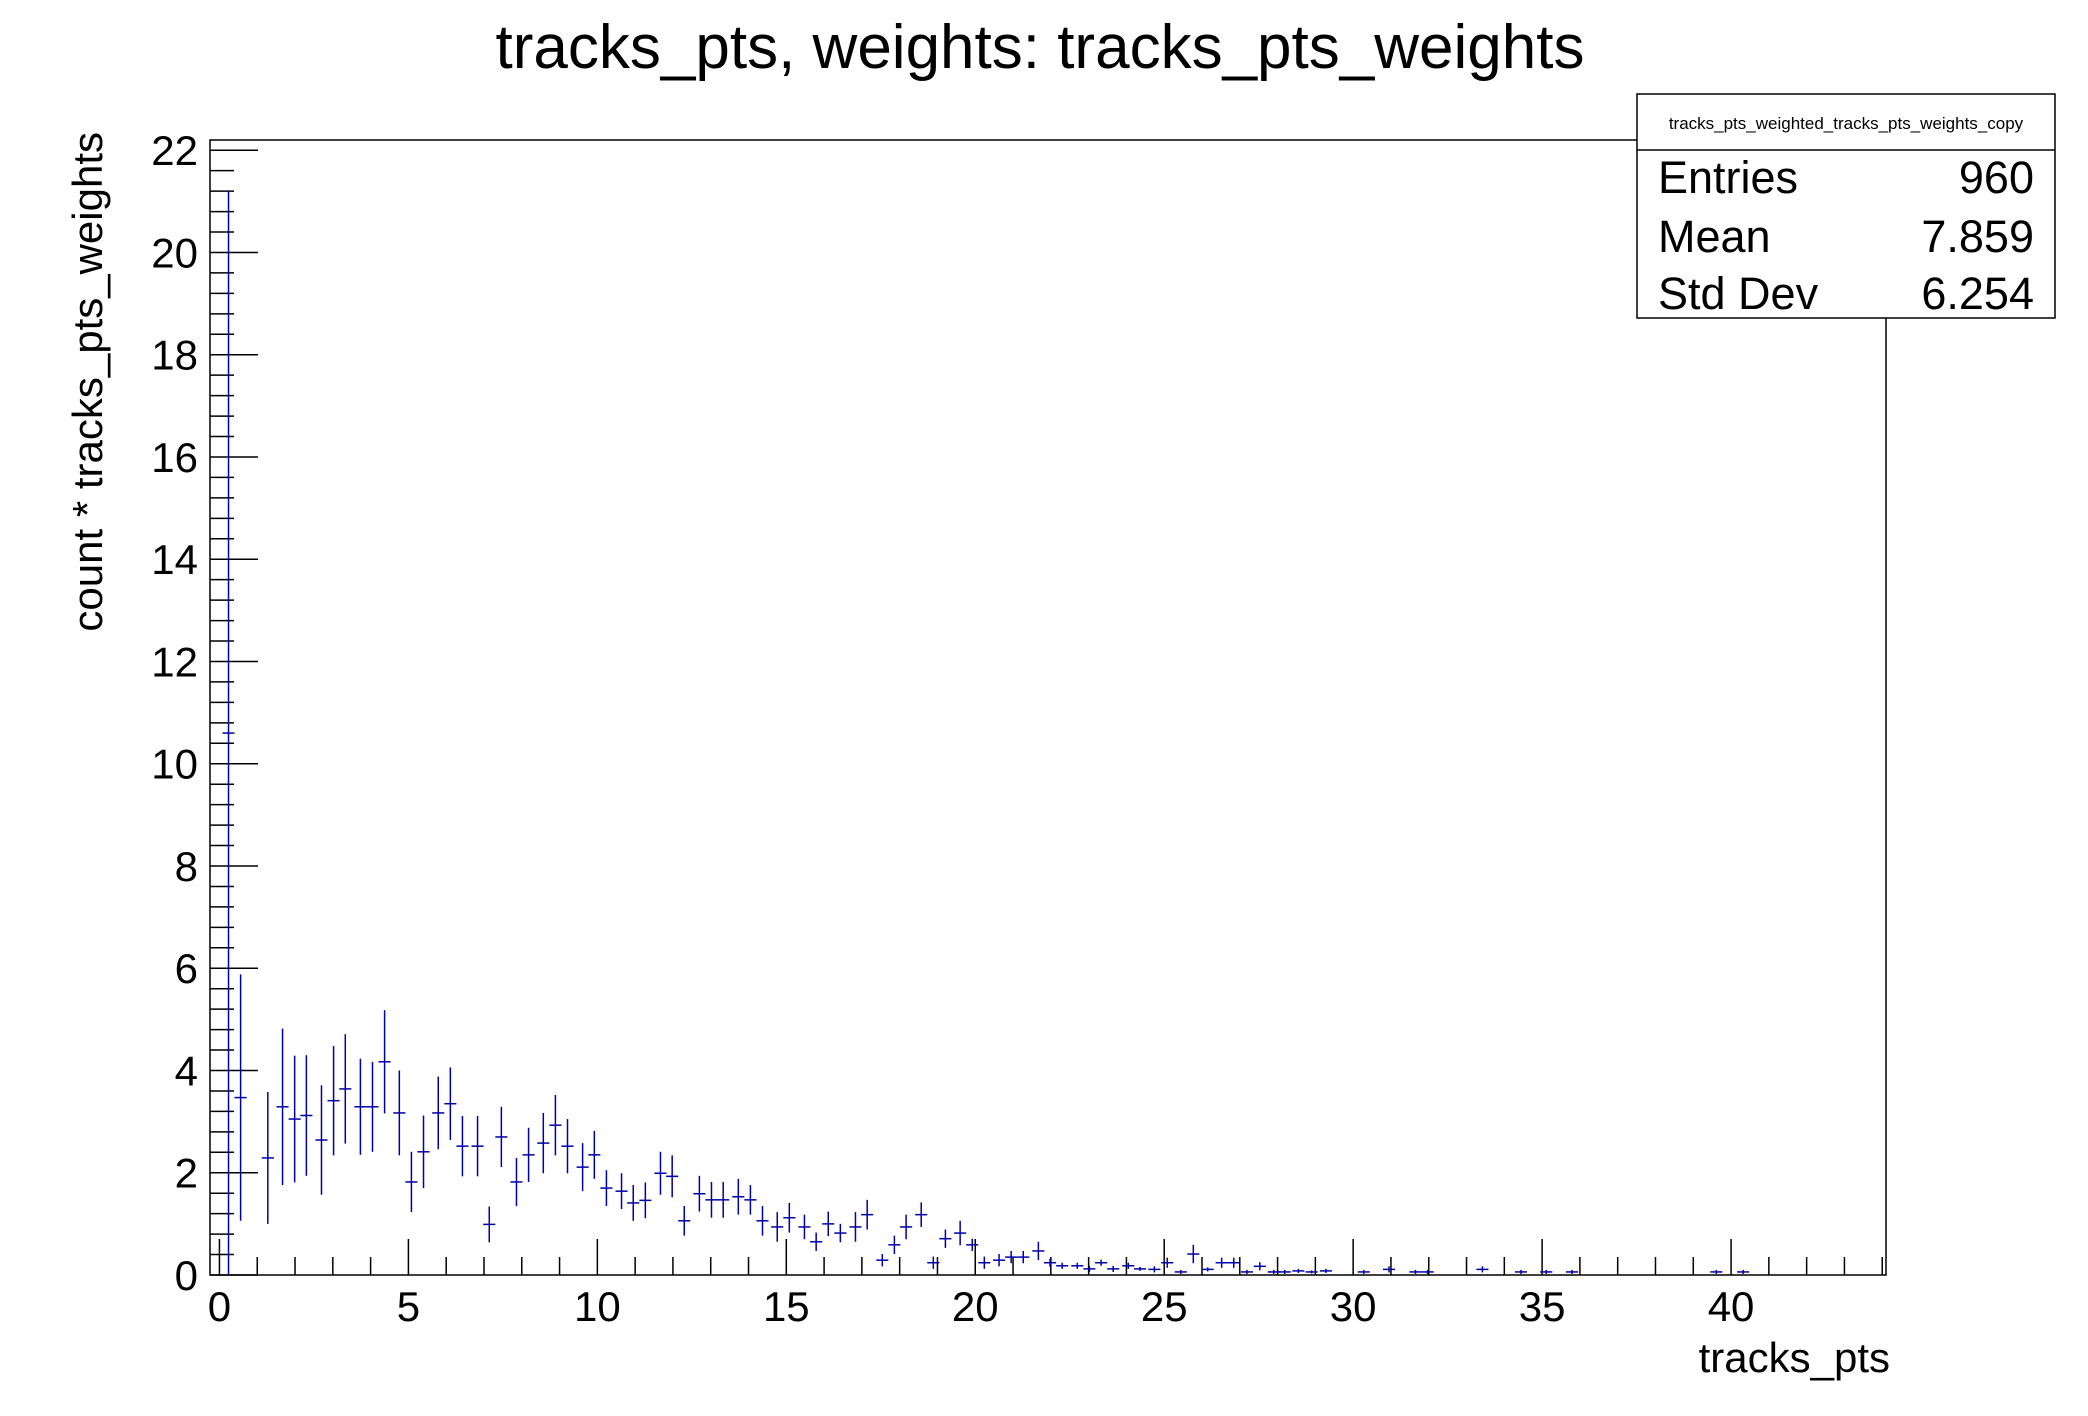  What do you see at coordinates (975, 1306) in the screenshot?
I see `x-tick-label: 20` at bounding box center [975, 1306].